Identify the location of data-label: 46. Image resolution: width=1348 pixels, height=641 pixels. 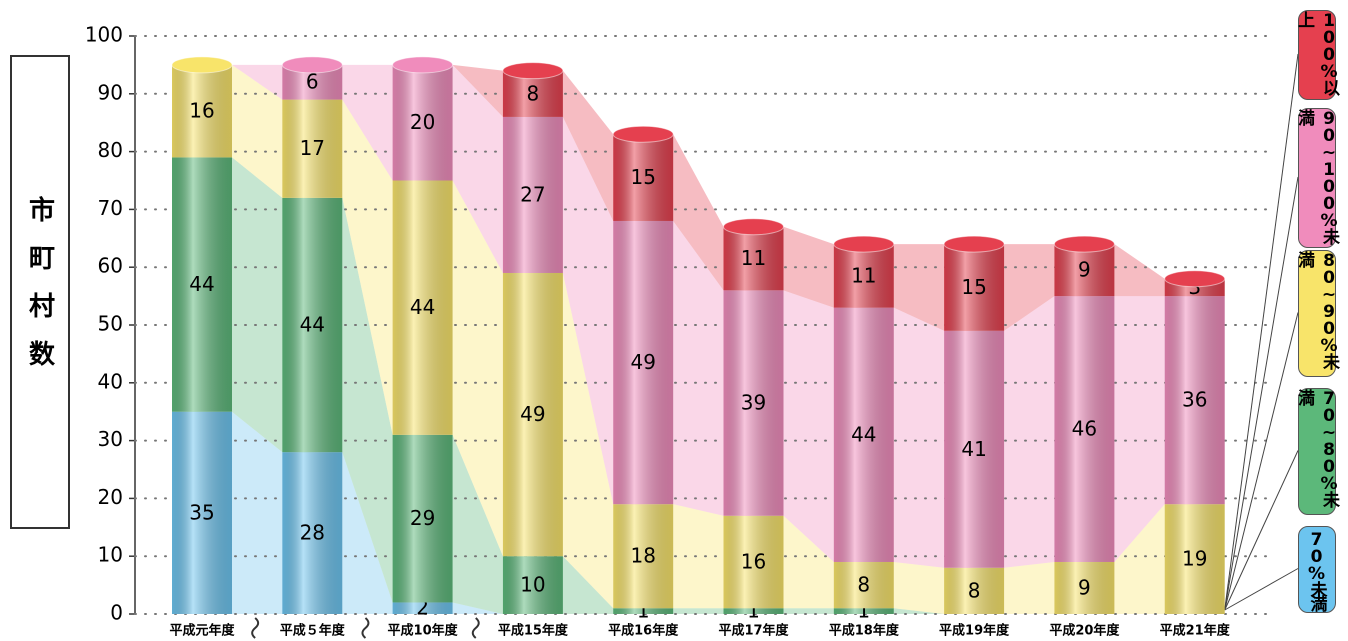
(1084, 429).